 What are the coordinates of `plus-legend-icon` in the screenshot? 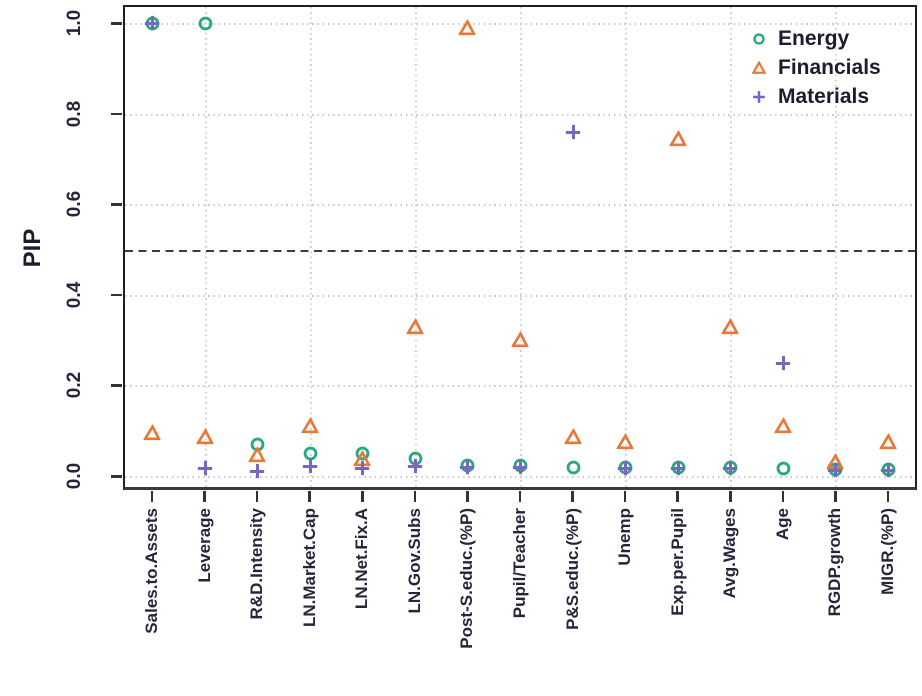 It's located at (759, 97).